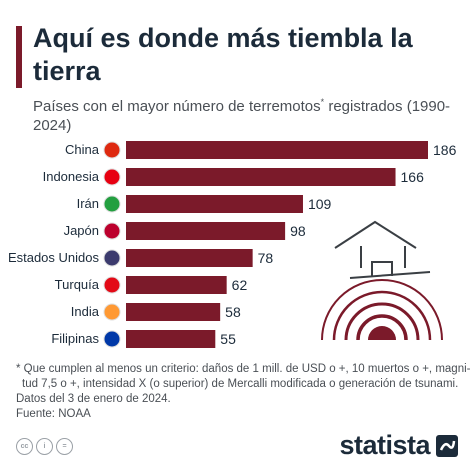 The image size is (474, 474). I want to click on statista-logo: statista, so click(398, 445).